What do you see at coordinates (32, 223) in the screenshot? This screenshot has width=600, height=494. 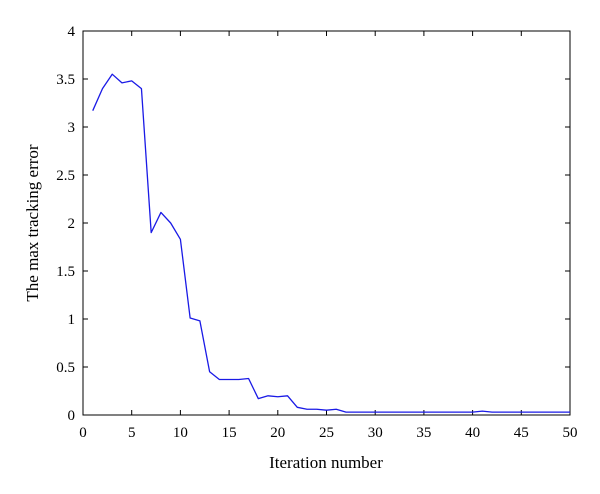 I see `y-axis-label: The max tracking error` at bounding box center [32, 223].